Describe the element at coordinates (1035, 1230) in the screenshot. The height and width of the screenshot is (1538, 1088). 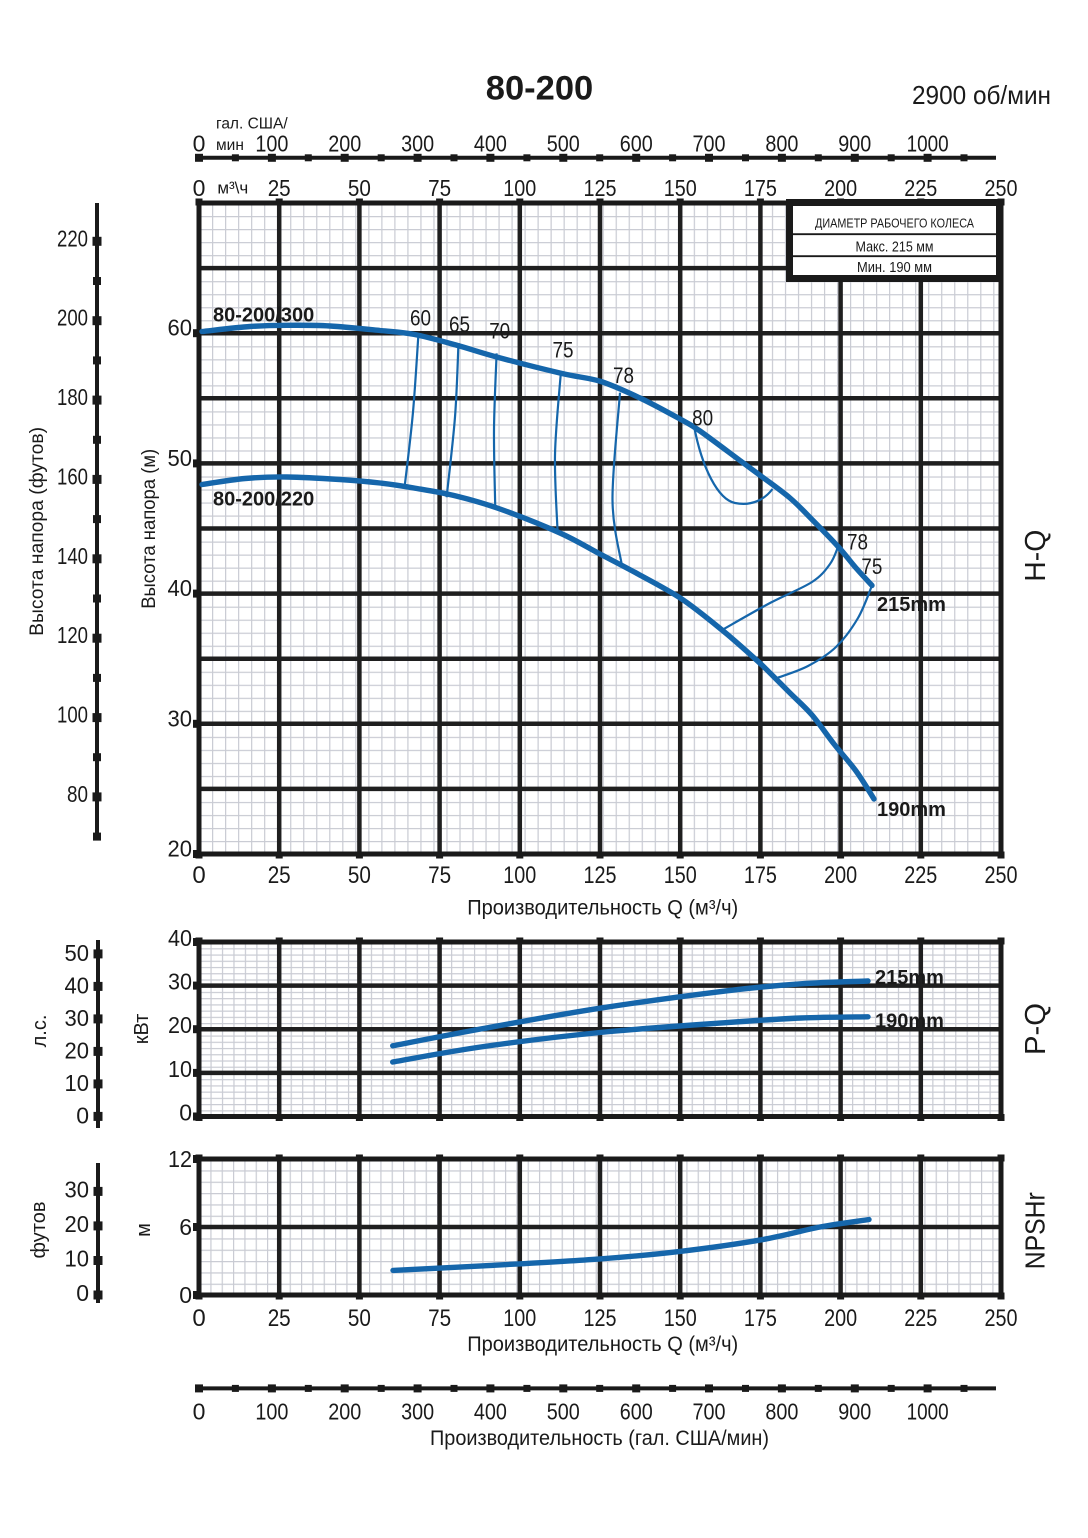
I see `svg-text: NPSHr` at that location.